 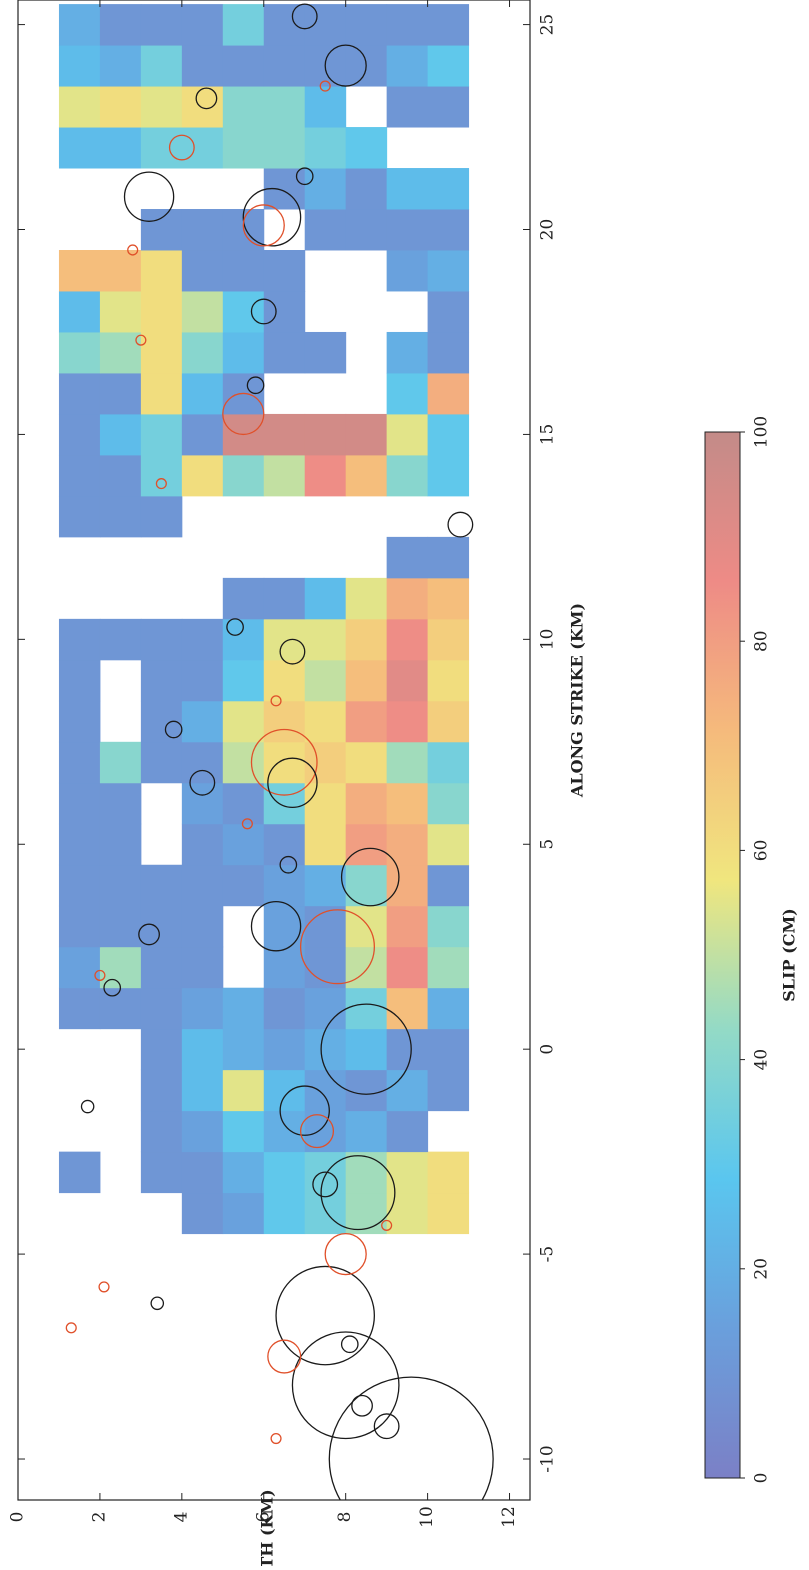 I want to click on y-tick-label: 4, so click(x=181, y=1517).